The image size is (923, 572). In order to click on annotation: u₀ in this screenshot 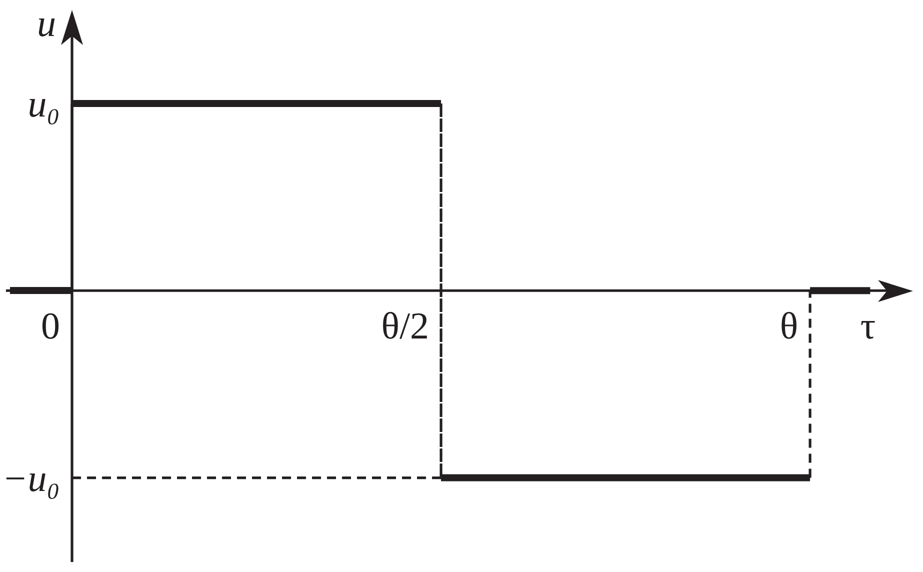, I will do `click(44, 105)`.